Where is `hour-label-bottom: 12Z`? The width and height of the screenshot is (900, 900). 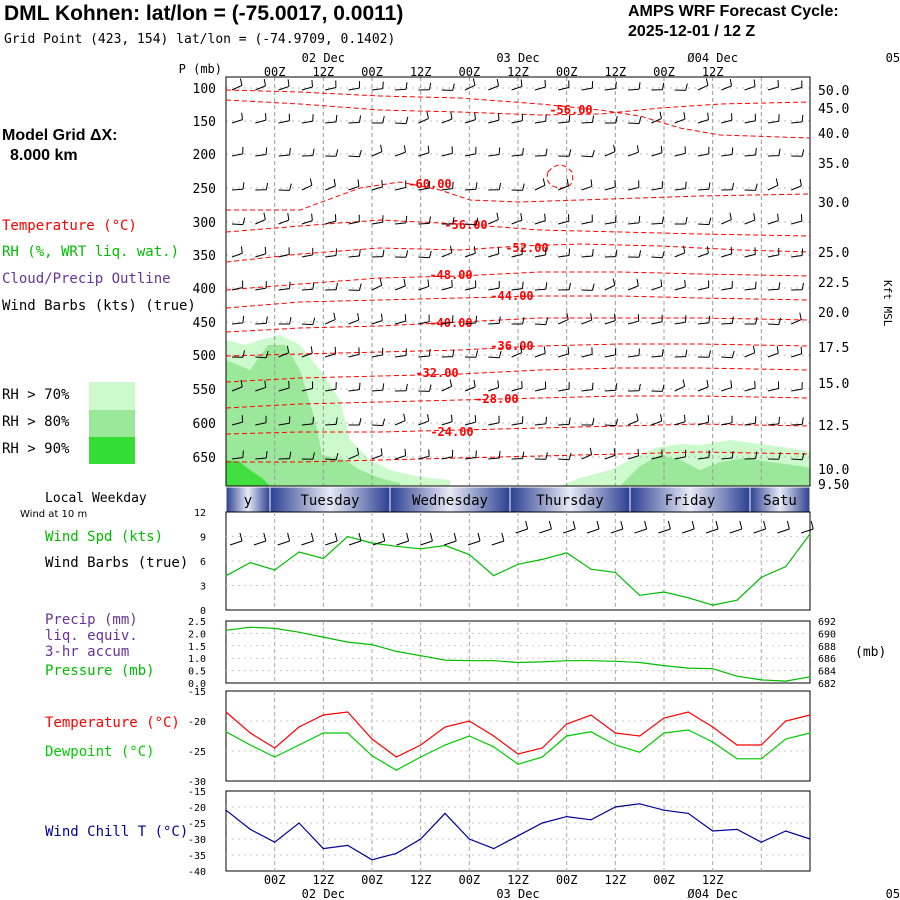 hour-label-bottom: 12Z is located at coordinates (615, 880).